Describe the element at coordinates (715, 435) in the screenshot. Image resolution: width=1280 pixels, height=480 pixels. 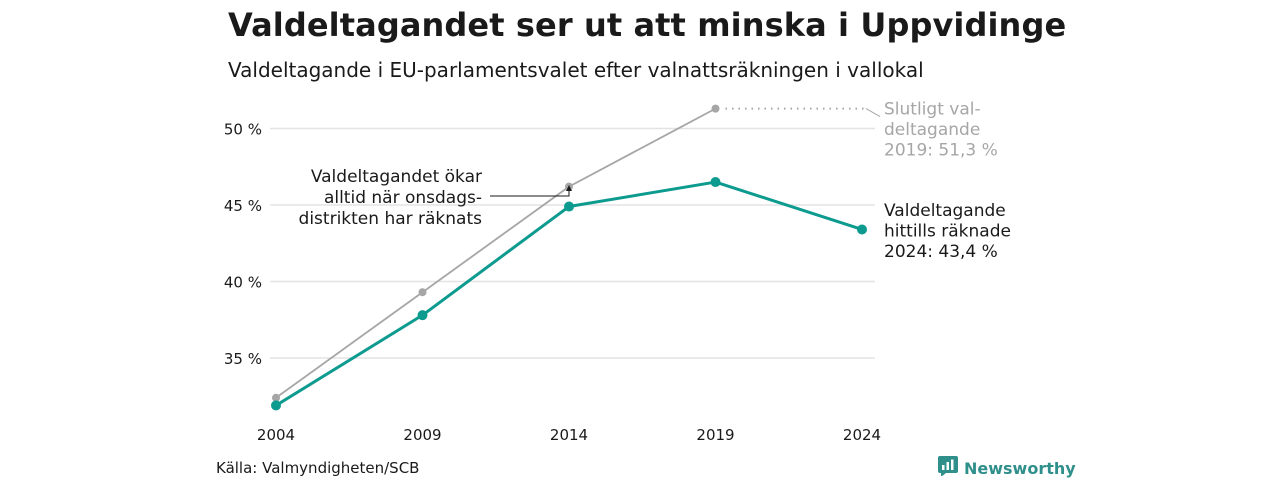
I see `x-tick-label: 2019` at that location.